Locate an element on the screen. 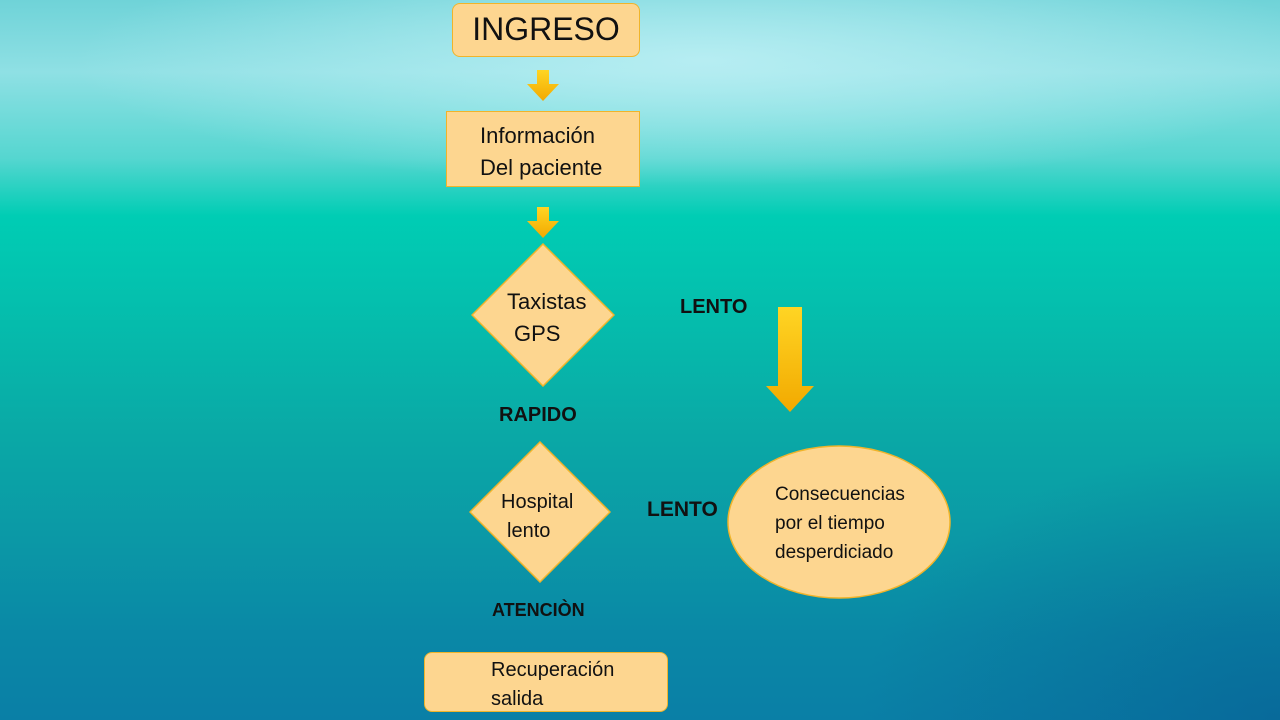 The image size is (1280, 720). decision-hospital-line1: Hospital is located at coordinates (537, 502).